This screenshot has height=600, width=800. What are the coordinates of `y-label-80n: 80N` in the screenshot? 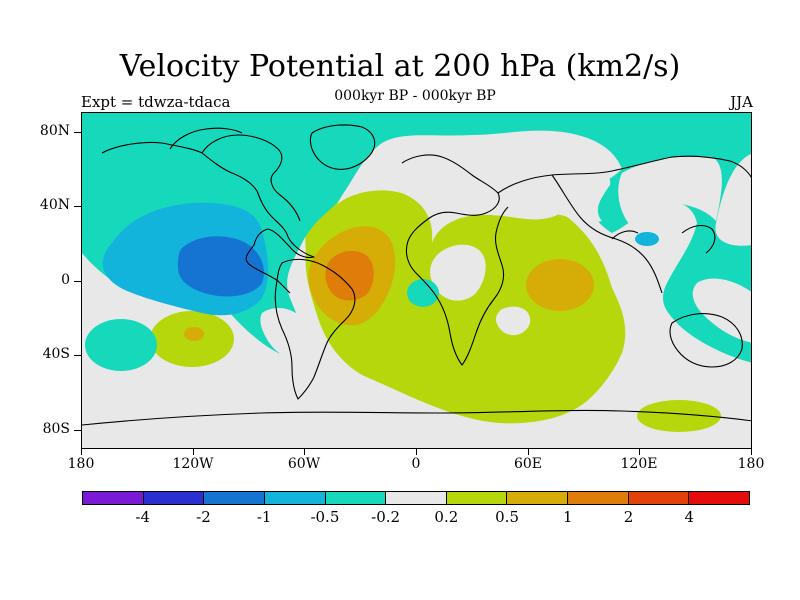 It's located at (54, 131).